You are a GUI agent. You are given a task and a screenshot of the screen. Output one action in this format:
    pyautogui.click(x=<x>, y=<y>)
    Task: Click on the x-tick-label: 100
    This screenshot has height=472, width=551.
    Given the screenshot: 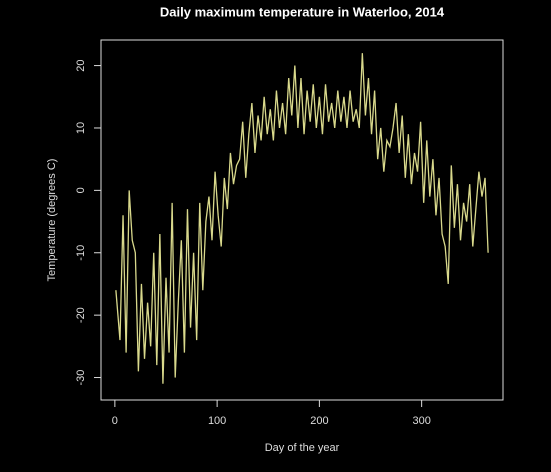 What is the action you would take?
    pyautogui.click(x=217, y=421)
    